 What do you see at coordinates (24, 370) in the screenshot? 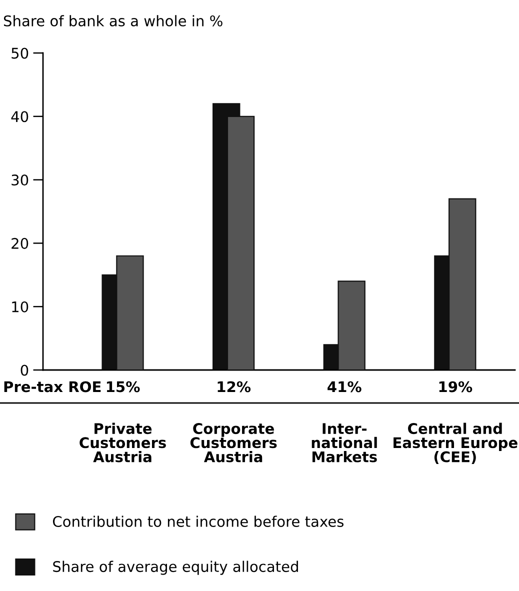
I see `y-tick-label: 0` at bounding box center [24, 370].